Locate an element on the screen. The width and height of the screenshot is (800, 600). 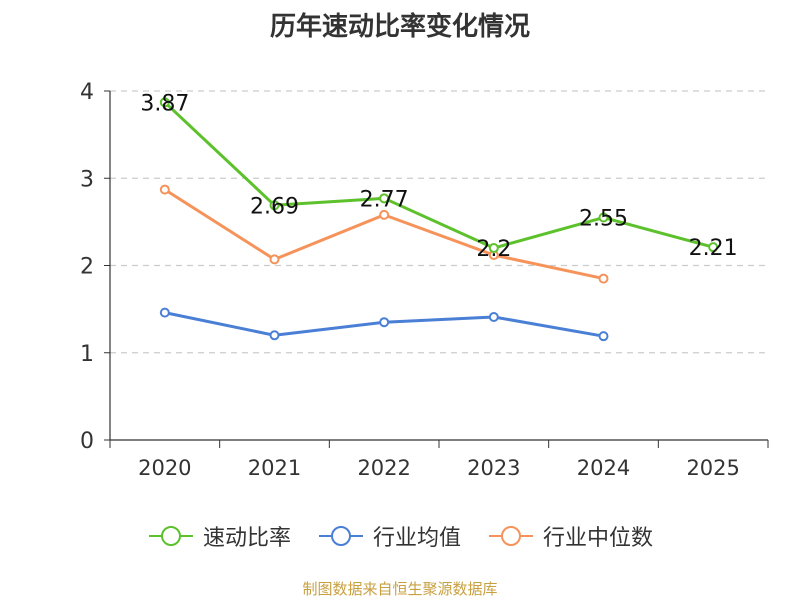
data-label: 2.2 is located at coordinates (493, 249).